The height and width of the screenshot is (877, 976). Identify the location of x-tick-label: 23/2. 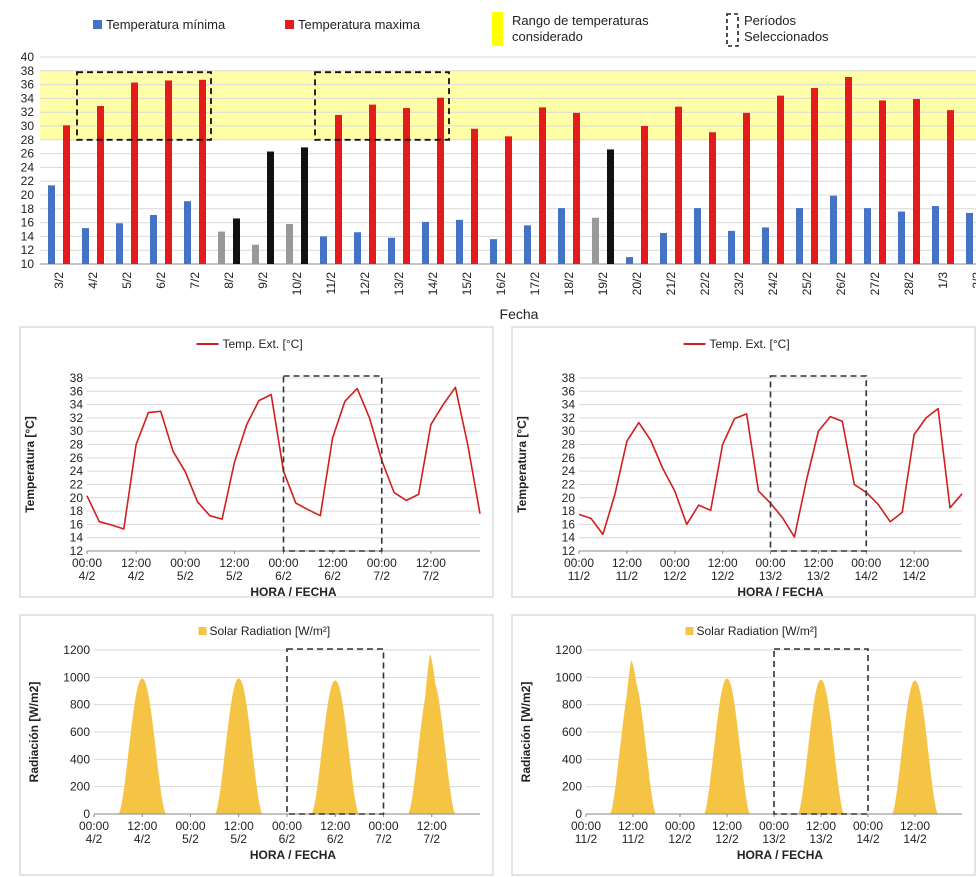
(739, 284).